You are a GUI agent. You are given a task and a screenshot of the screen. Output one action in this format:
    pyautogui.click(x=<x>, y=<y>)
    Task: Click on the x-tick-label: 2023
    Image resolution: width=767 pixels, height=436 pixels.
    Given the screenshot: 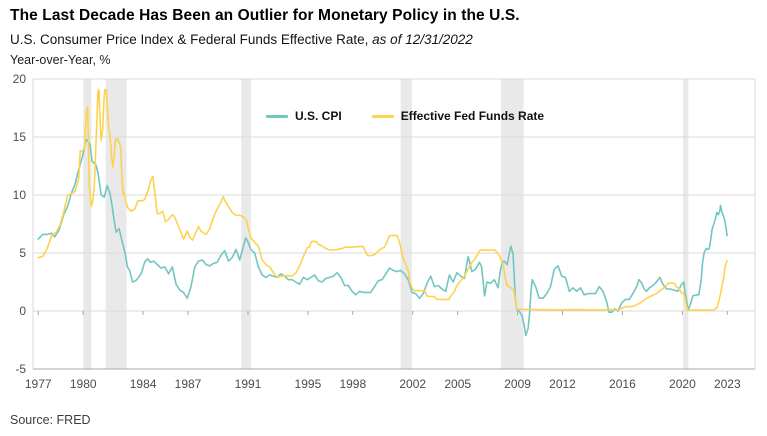 What is the action you would take?
    pyautogui.click(x=727, y=384)
    